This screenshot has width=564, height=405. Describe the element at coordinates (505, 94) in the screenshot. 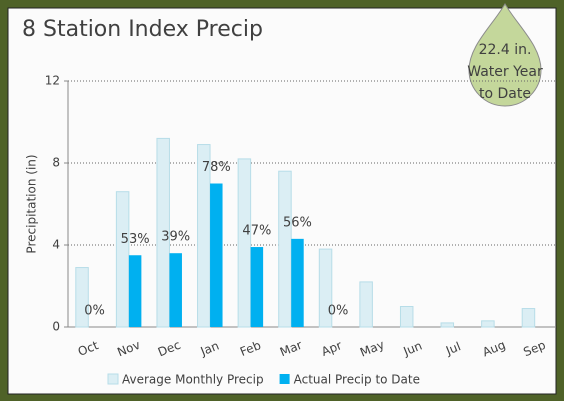

I see `callout-text: to Date` at that location.